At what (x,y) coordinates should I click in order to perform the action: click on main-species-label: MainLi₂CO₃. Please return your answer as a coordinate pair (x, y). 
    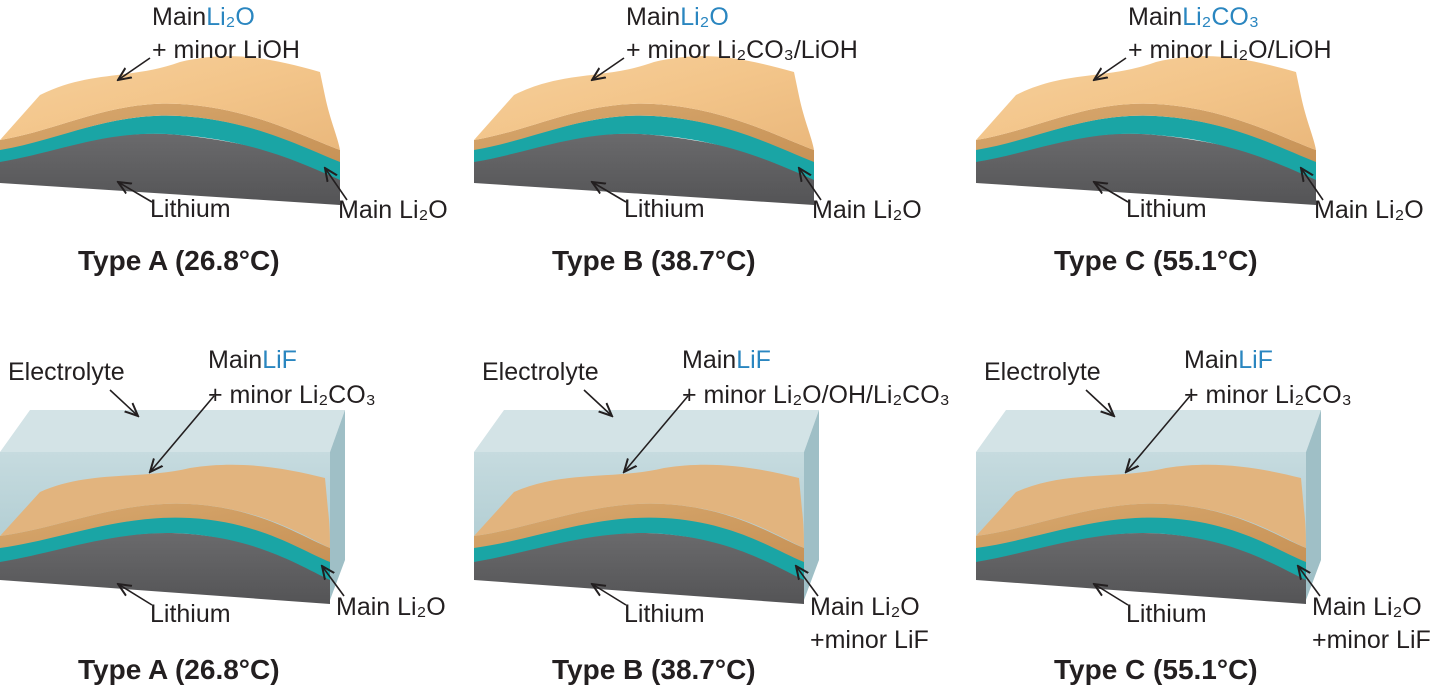
    Looking at the image, I should click on (1193, 17).